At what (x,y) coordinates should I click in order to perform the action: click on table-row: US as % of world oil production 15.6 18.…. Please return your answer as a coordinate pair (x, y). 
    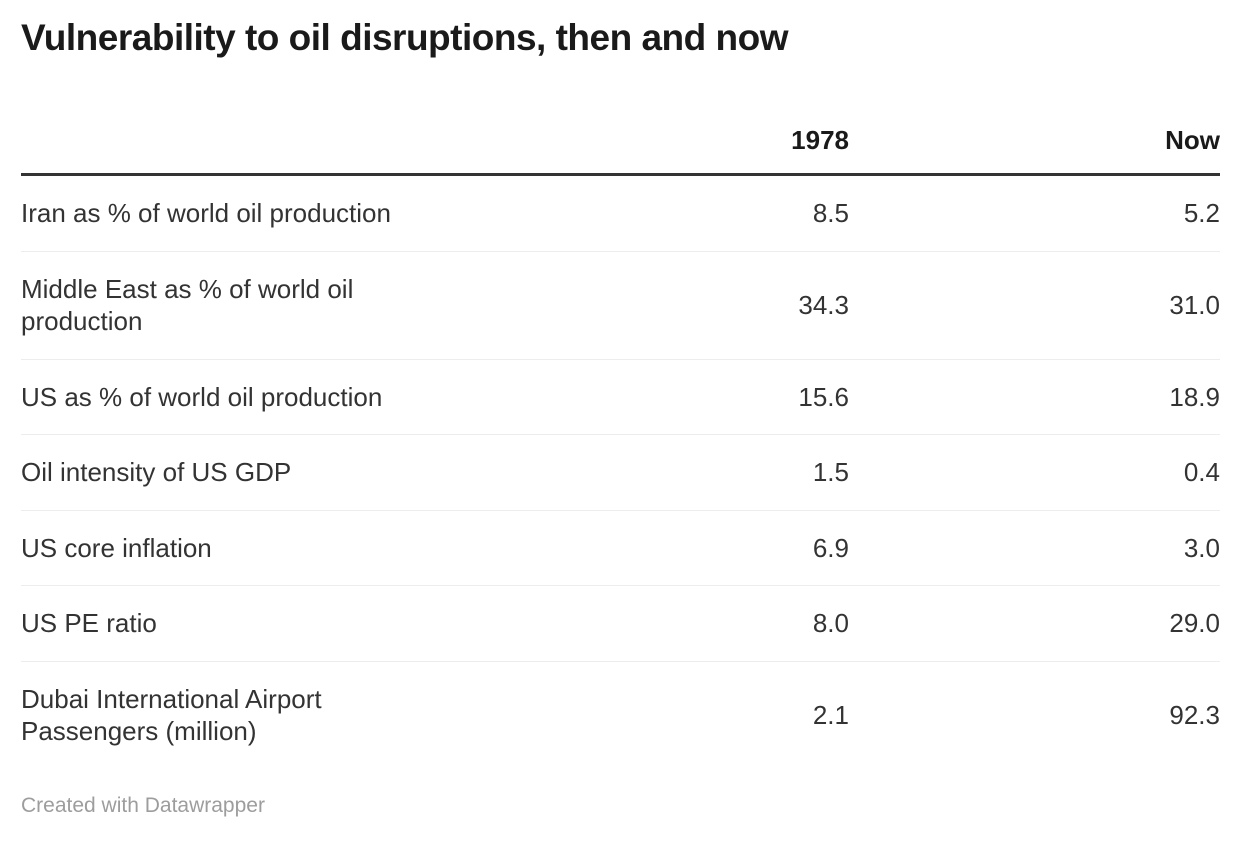
    Looking at the image, I should click on (620, 397).